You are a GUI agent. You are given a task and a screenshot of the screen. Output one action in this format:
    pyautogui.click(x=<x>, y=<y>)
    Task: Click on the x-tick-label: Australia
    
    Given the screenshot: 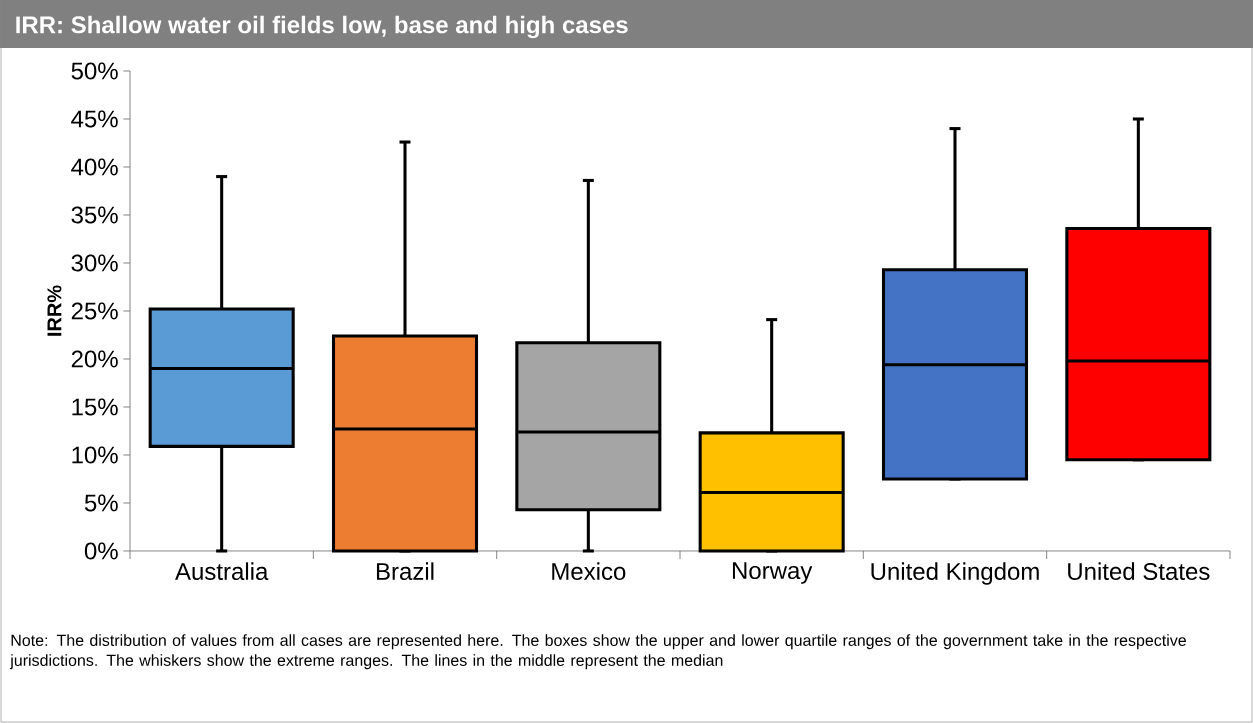 What is the action you would take?
    pyautogui.click(x=222, y=571)
    